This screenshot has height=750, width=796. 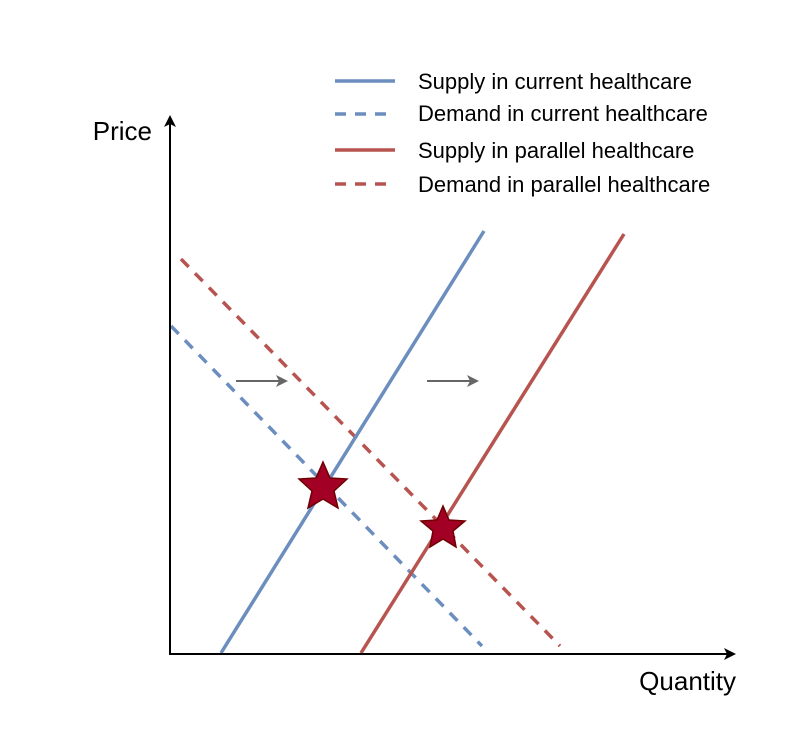 What do you see at coordinates (555, 81) in the screenshot?
I see `legend-label-supply-current: Supply in current healthcare` at bounding box center [555, 81].